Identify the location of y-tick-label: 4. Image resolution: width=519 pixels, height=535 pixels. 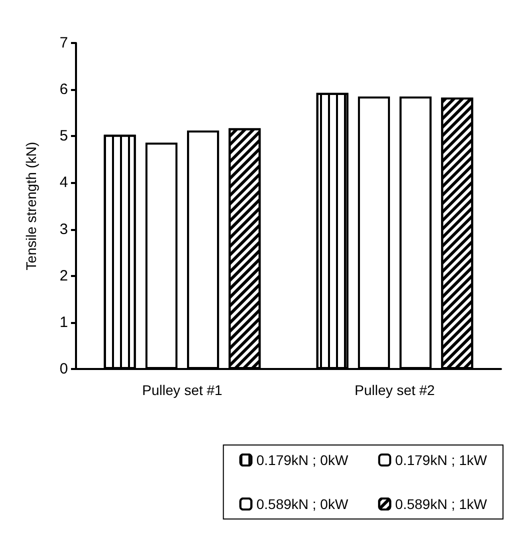
(64, 183).